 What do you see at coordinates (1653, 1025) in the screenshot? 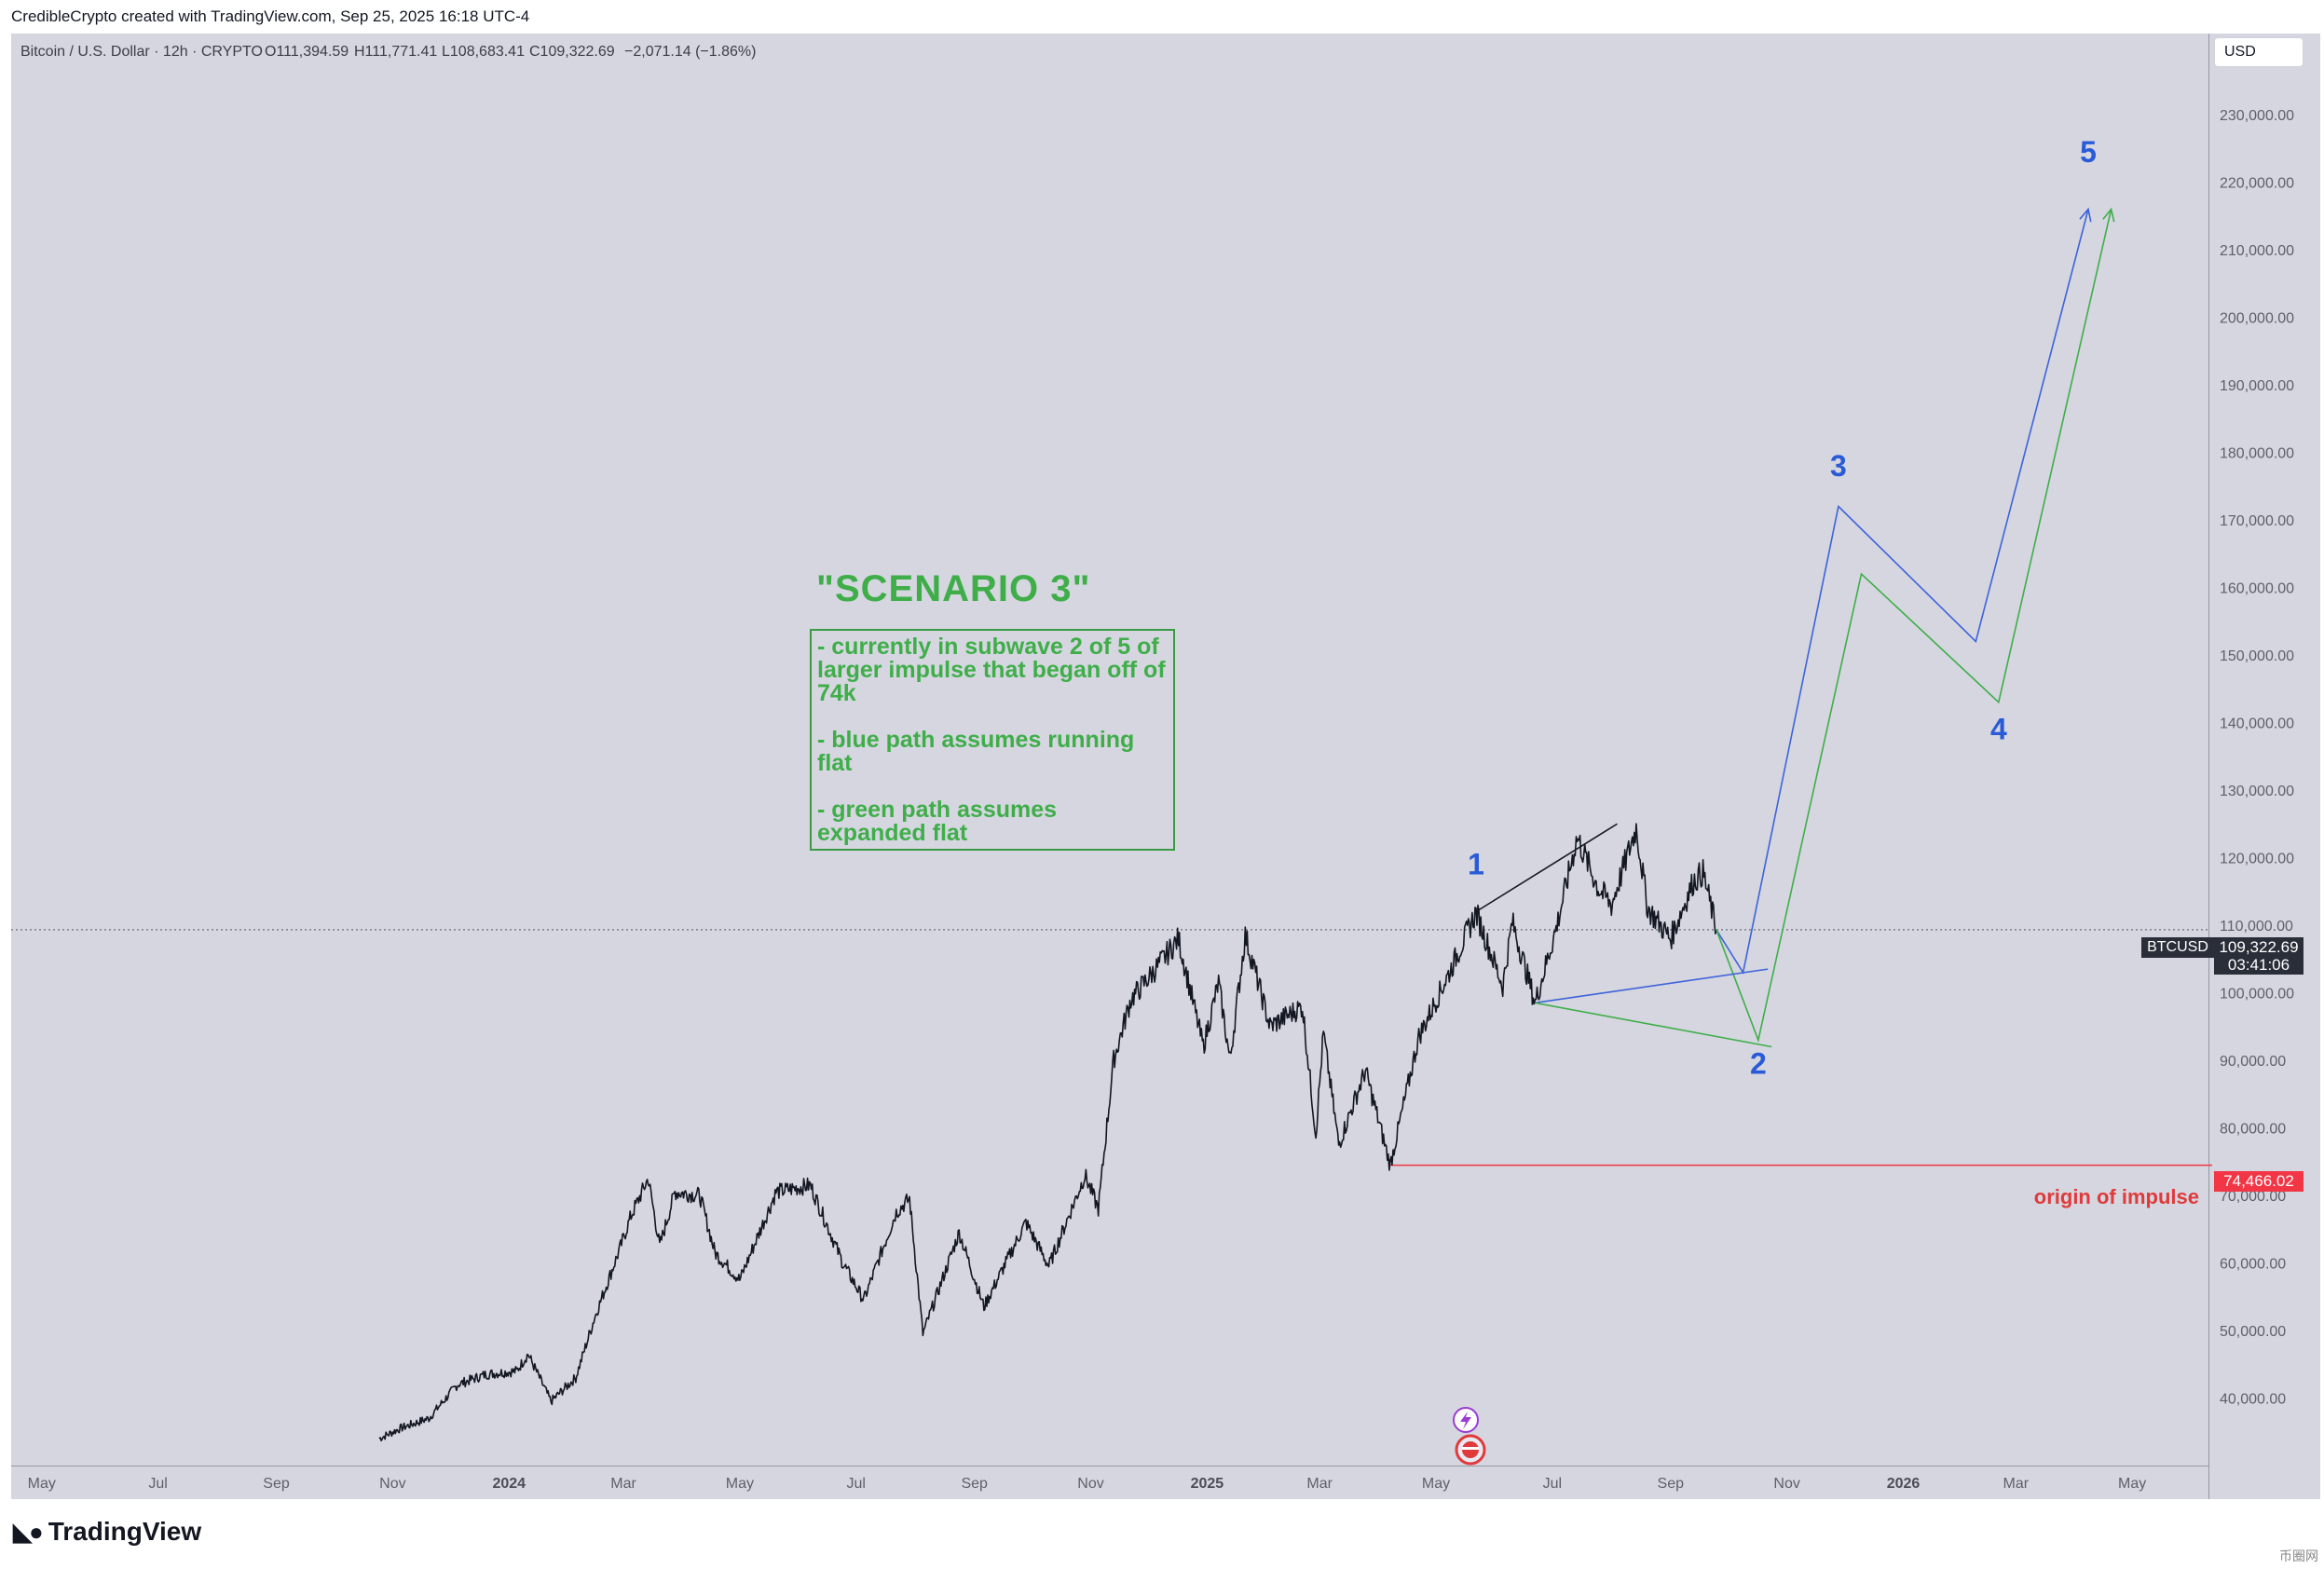
I see `triangle-green-lower-line` at bounding box center [1653, 1025].